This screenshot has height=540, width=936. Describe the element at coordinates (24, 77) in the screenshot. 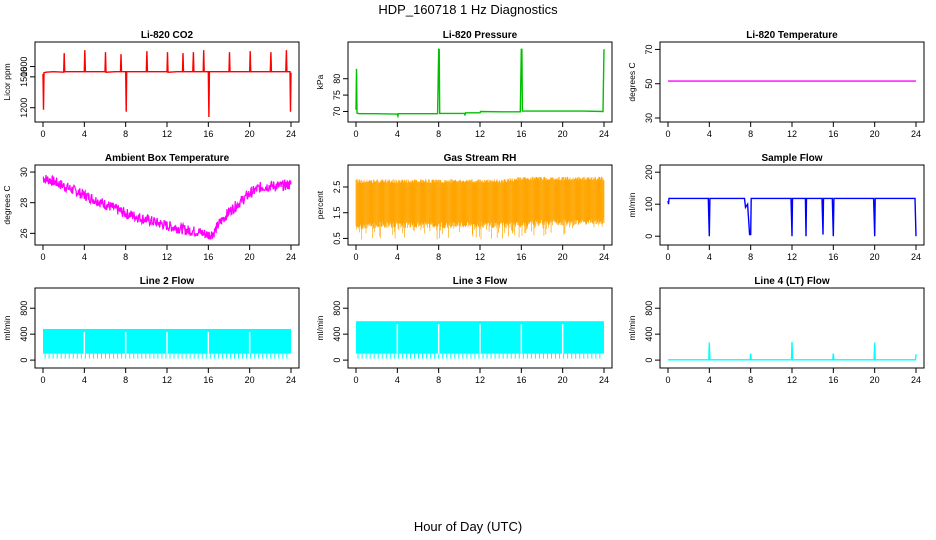

I see `y-tick-label: 1500` at that location.